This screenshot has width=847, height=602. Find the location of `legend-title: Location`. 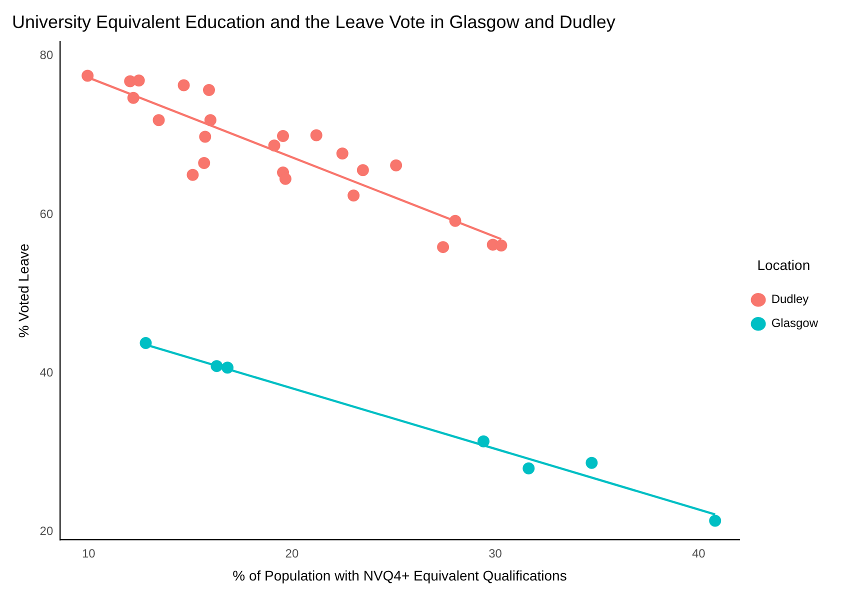

legend-title: Location is located at coordinates (783, 264).